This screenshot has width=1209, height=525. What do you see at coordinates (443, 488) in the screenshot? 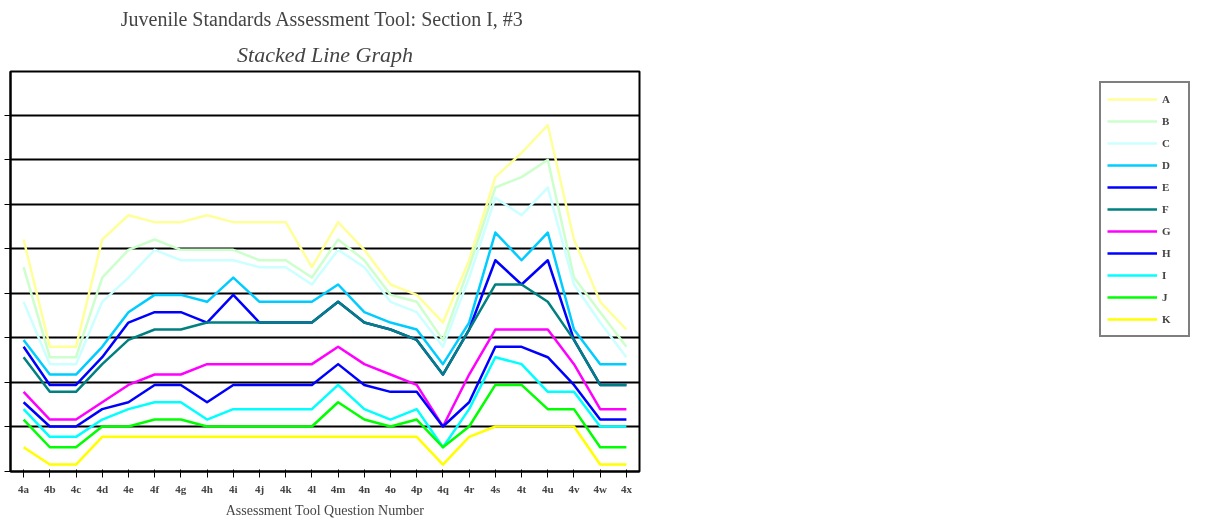
I see `x-tick-label: 4q` at bounding box center [443, 488].